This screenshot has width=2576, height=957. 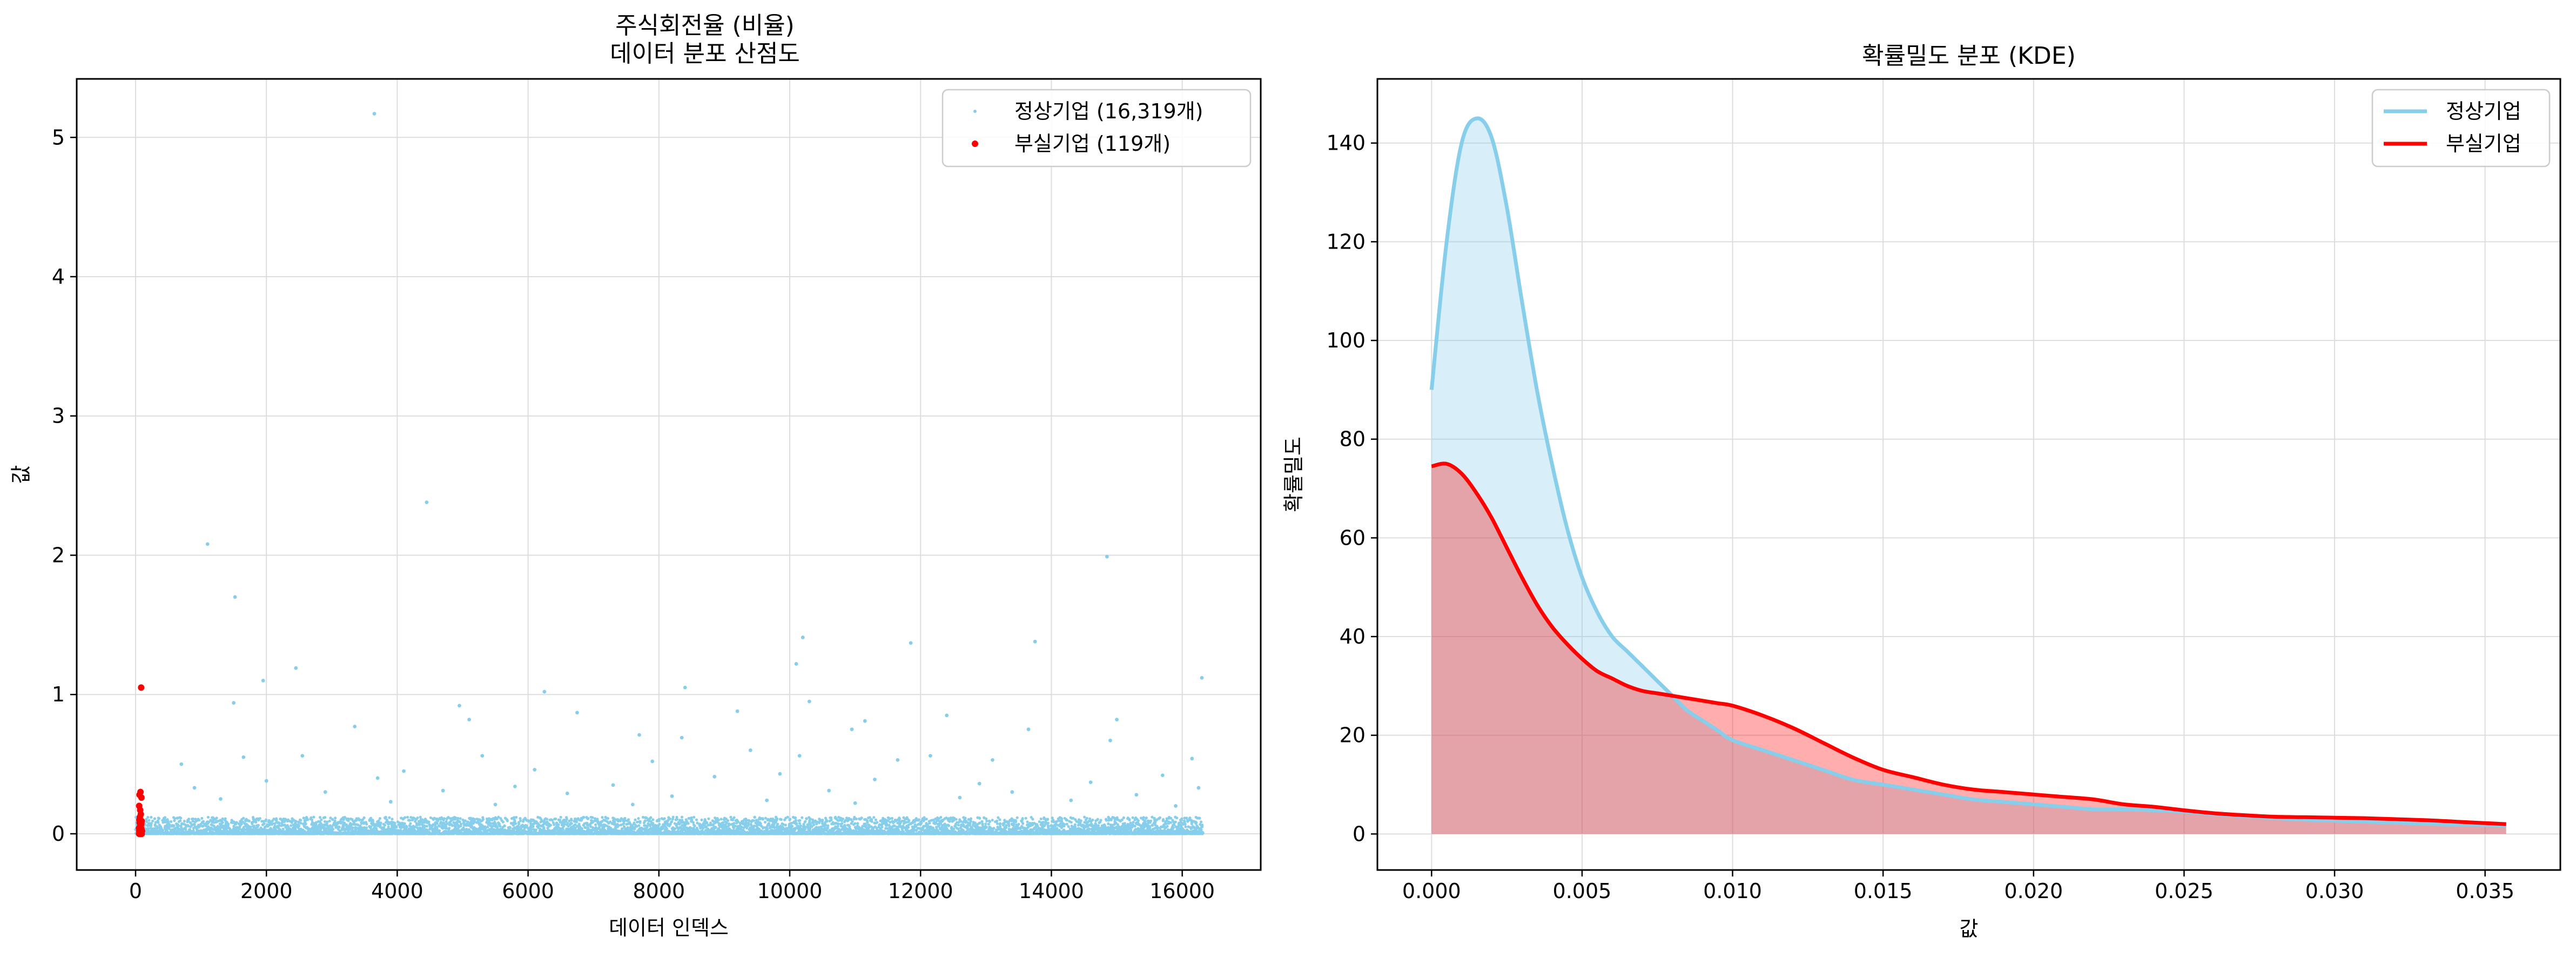 I want to click on scatter-title-line2: 데이터 분포 산점도, so click(x=705, y=54).